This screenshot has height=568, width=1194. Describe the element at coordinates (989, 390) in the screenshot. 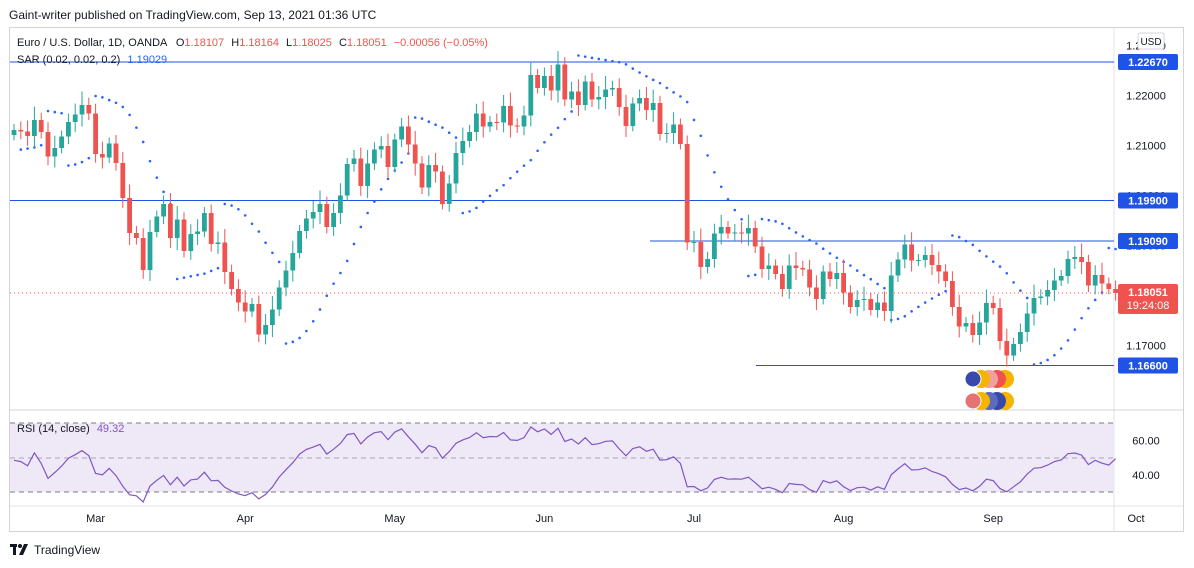

I see `event-flags-icon` at that location.